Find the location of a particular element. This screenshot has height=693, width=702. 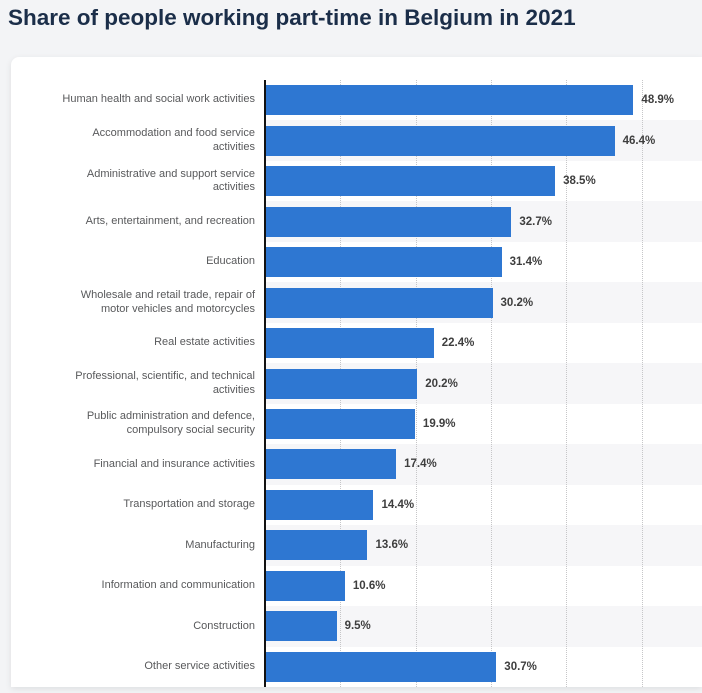

chart-row: Other service activities 30.7% is located at coordinates (356, 667).